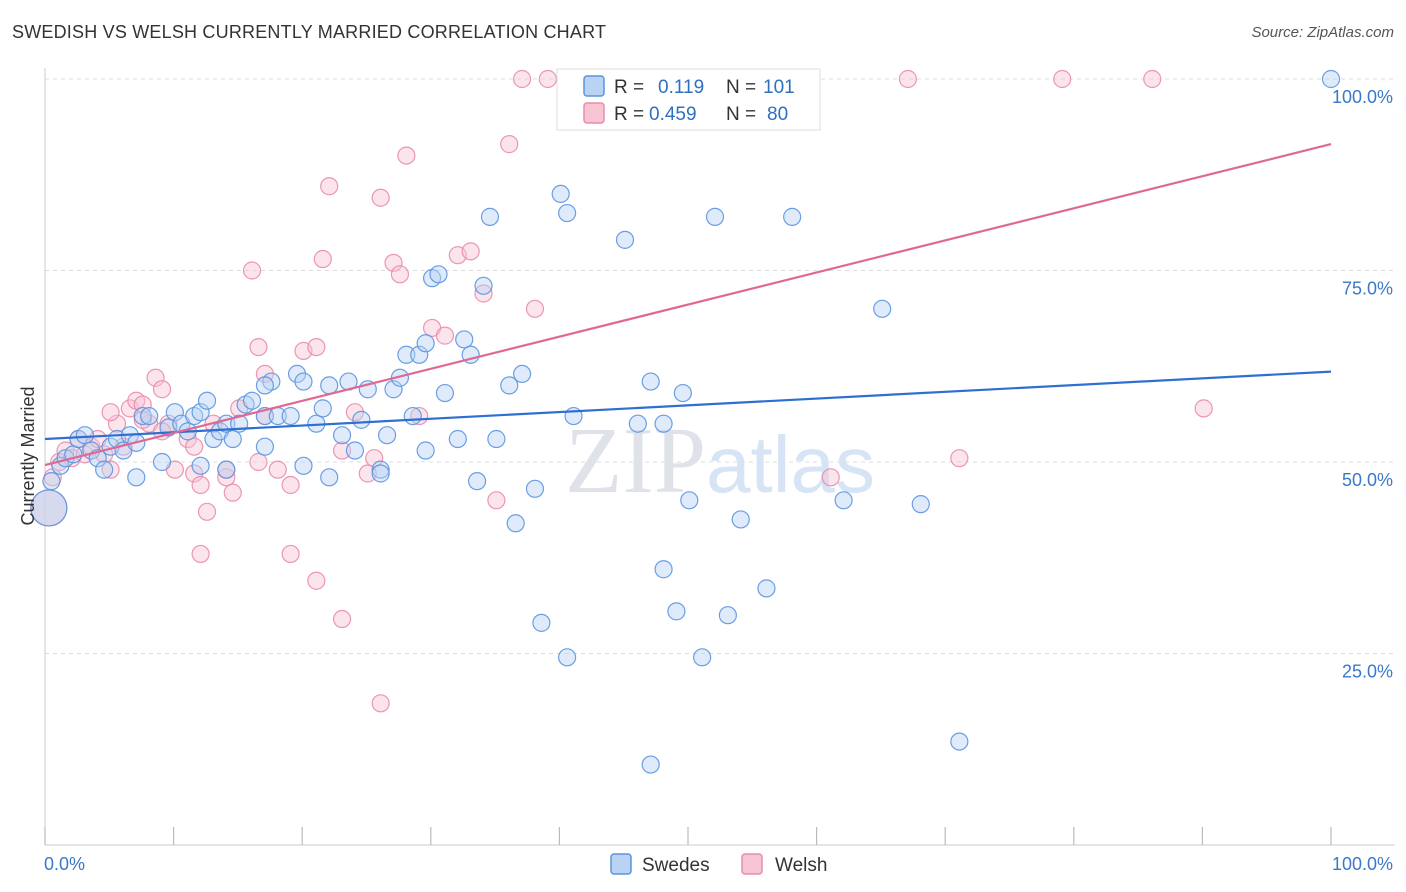 Image resolution: width=1406 pixels, height=892 pixels. Describe the element at coordinates (688, 99) in the screenshot. I see `legend: R = 0.119 N = 101 R = 0.459 N = 80` at that location.